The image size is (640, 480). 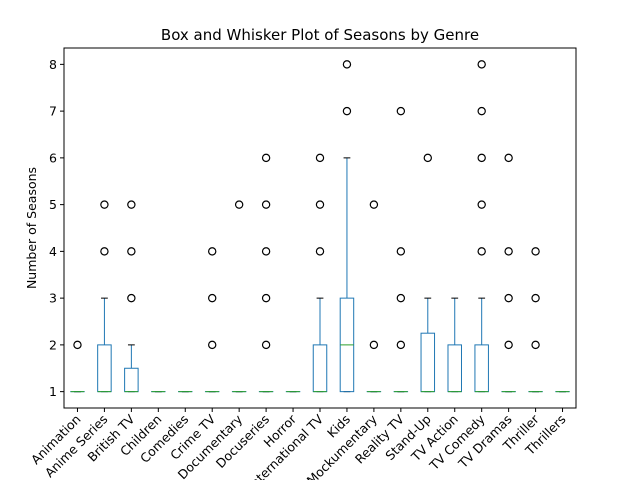 I want to click on y-tick-label: 7, so click(x=53, y=111).